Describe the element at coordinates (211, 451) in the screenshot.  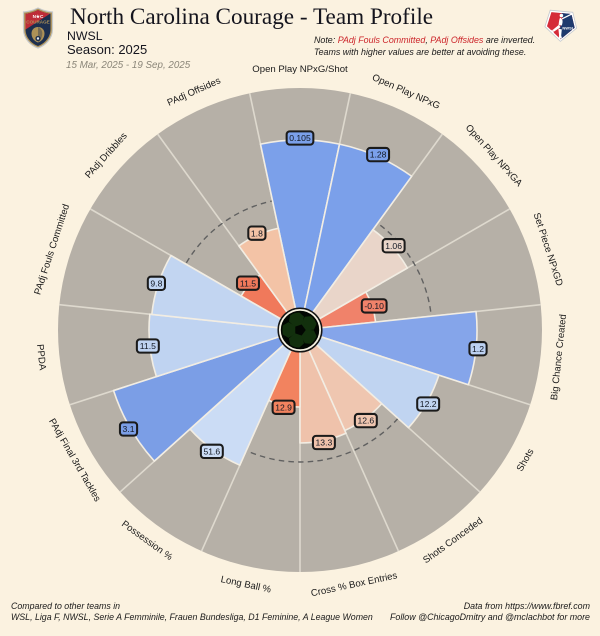
I see `svg-text: 51.6` at that location.